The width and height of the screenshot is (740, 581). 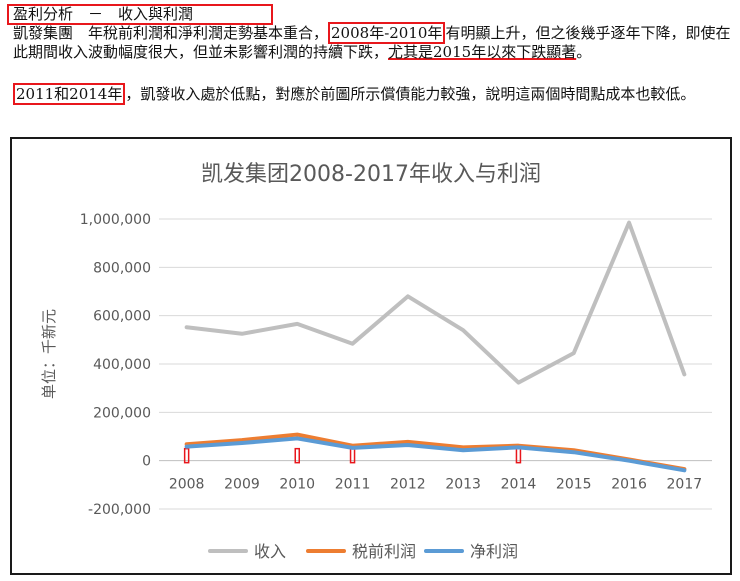 I want to click on y-tick-label: 200,000, so click(x=122, y=413).